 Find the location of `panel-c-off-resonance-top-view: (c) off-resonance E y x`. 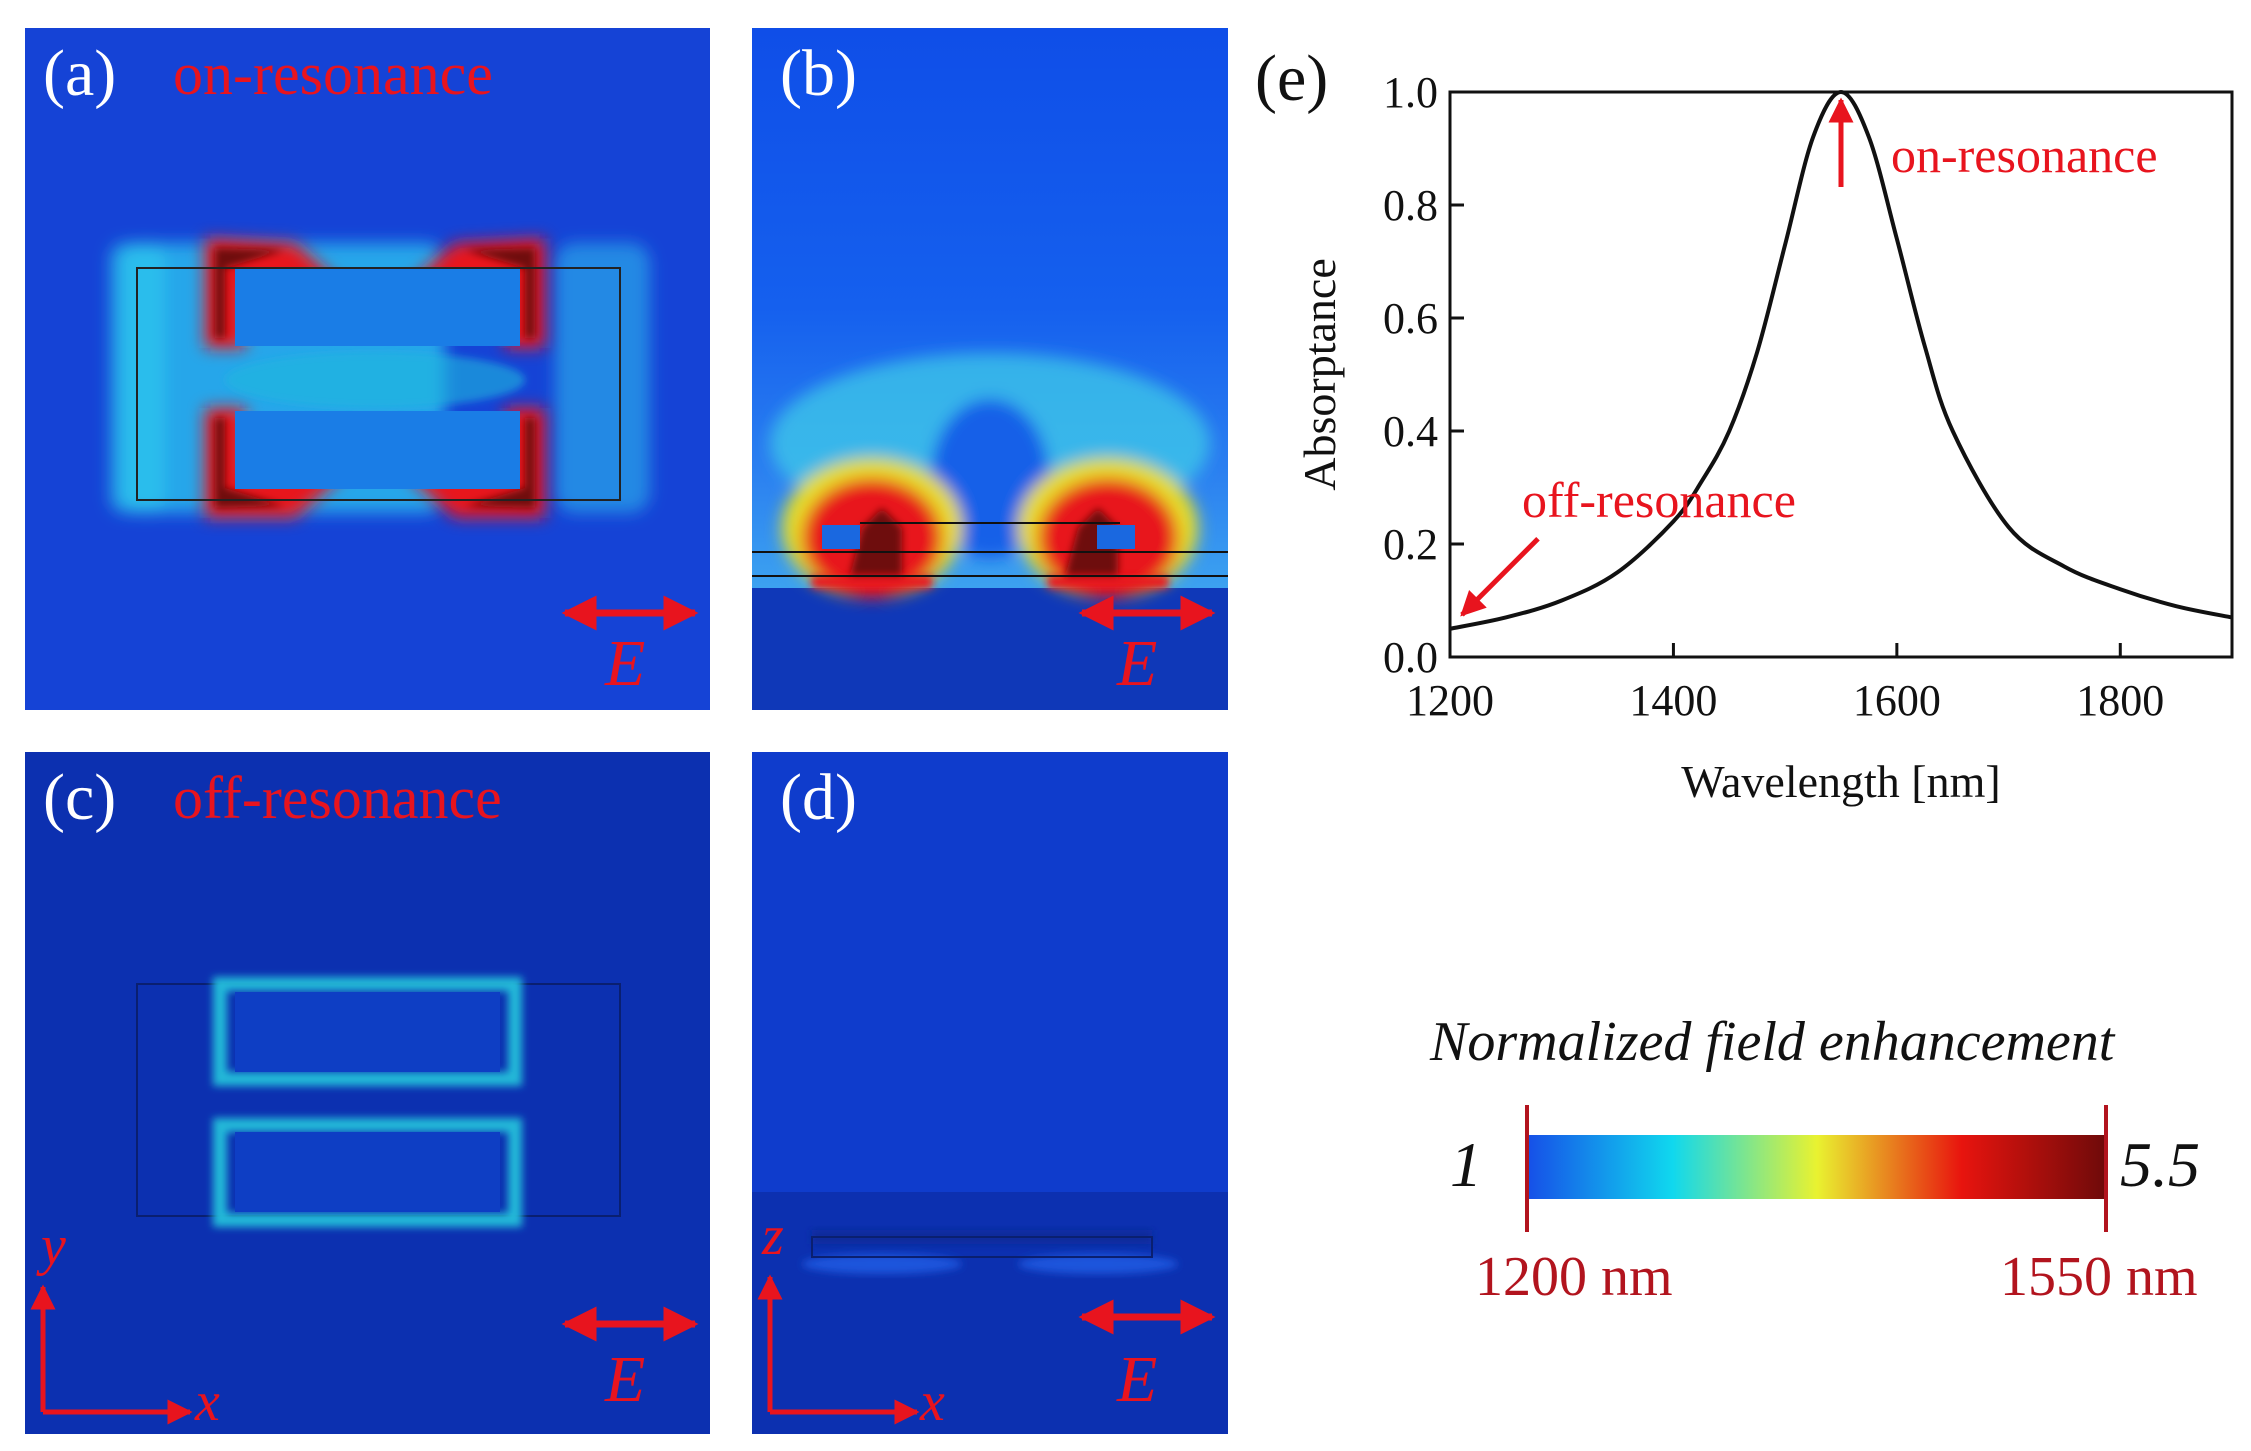

panel-c-off-resonance-top-view: (c) off-resonance E y x is located at coordinates (367, 1093).